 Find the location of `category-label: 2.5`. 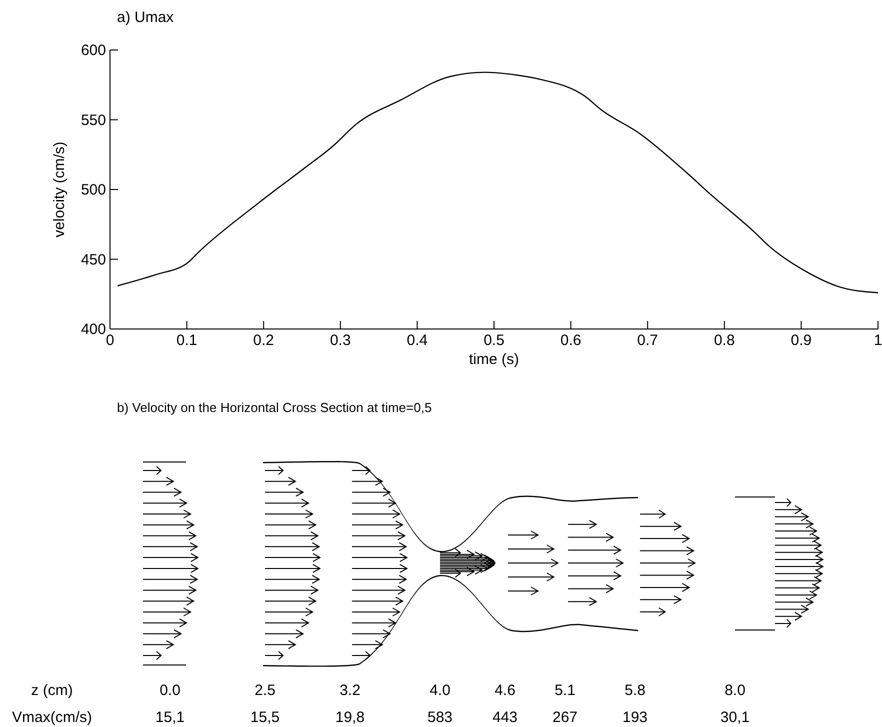

category-label: 2.5 is located at coordinates (265, 690).